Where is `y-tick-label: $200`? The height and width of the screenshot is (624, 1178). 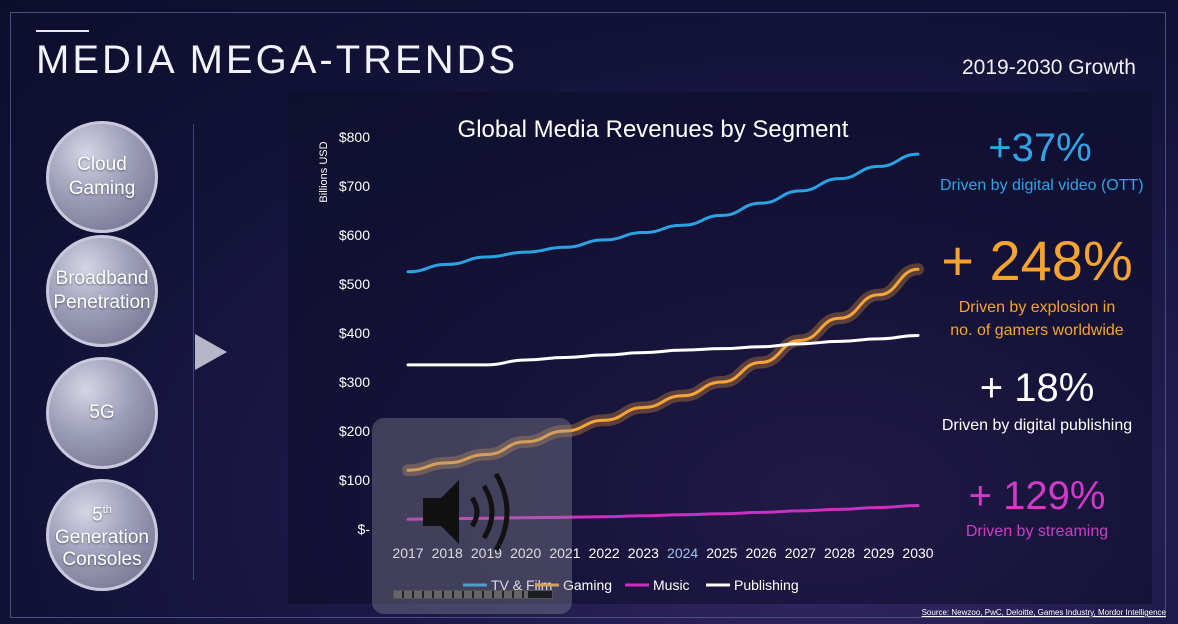 y-tick-label: $200 is located at coordinates (354, 431).